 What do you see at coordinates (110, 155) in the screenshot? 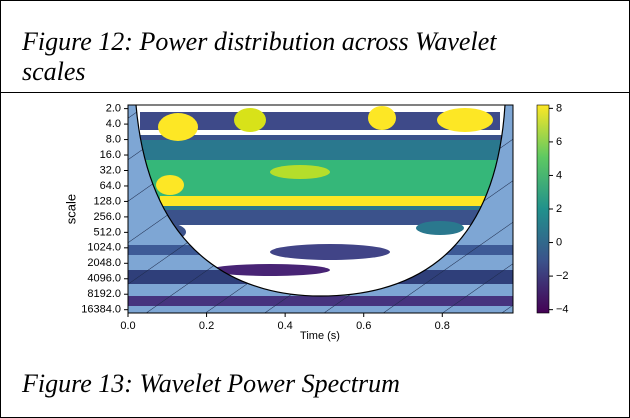
I see `y-tick-label: 16.0` at bounding box center [110, 155].